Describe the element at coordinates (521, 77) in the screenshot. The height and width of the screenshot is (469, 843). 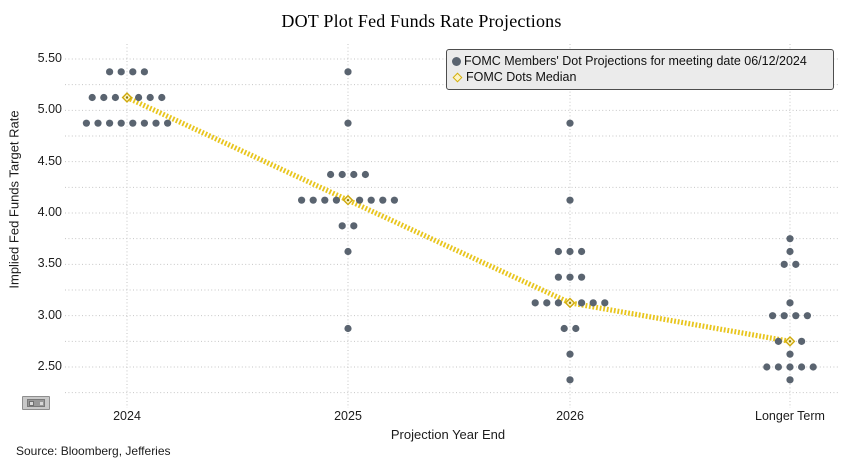
I see `legend-entry-median-label: FOMC Dots Median` at that location.